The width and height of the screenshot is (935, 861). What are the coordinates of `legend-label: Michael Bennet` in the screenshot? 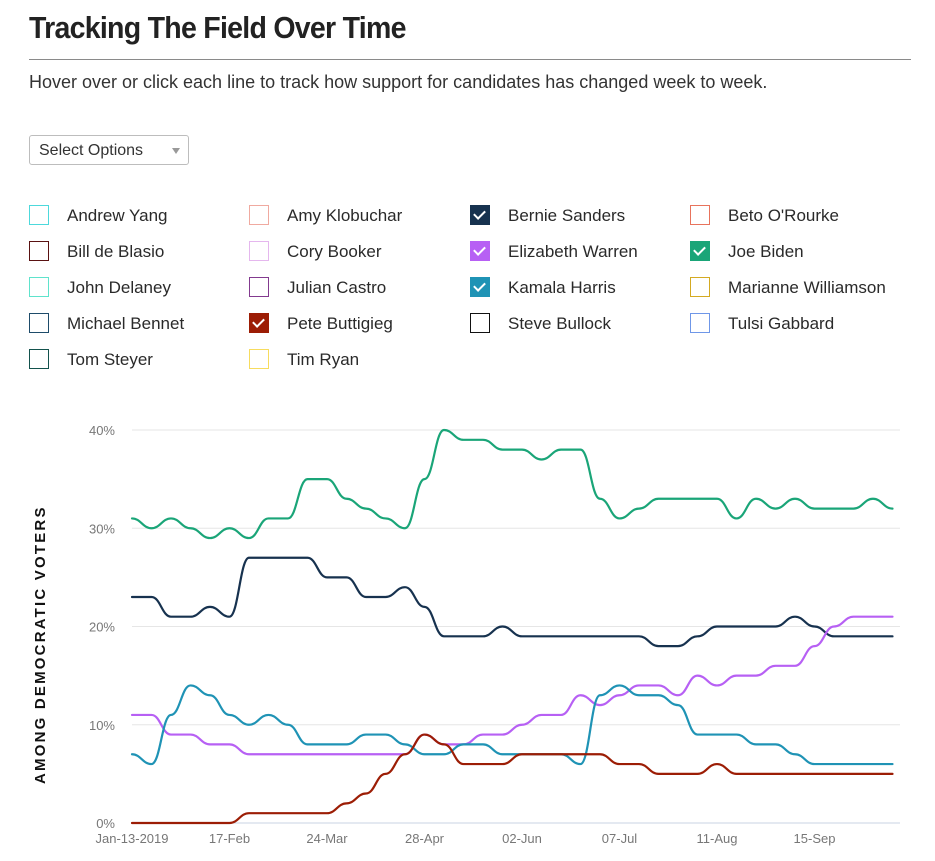 It's located at (126, 323).